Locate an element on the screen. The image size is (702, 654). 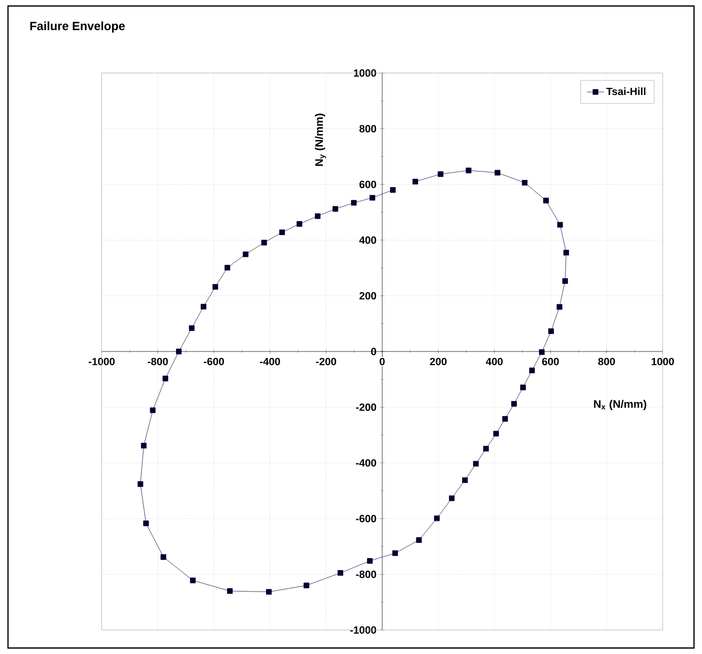
y-tick-label: 600 is located at coordinates (367, 184).